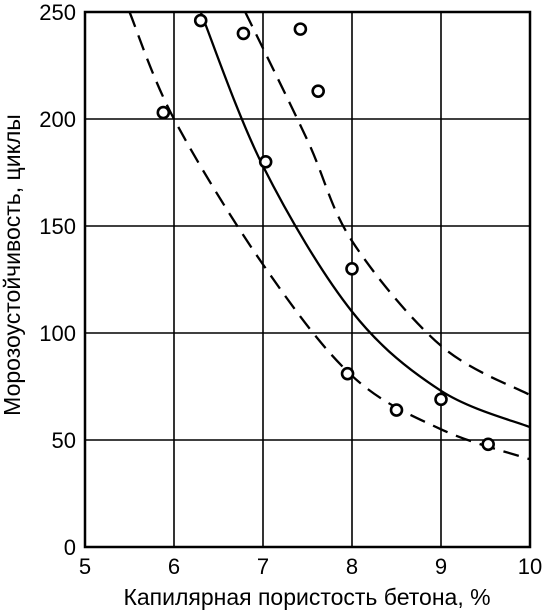 The width and height of the screenshot is (545, 613). What do you see at coordinates (12, 265) in the screenshot?
I see `y-axis-label: Морозоустойчивость, циклы` at bounding box center [12, 265].